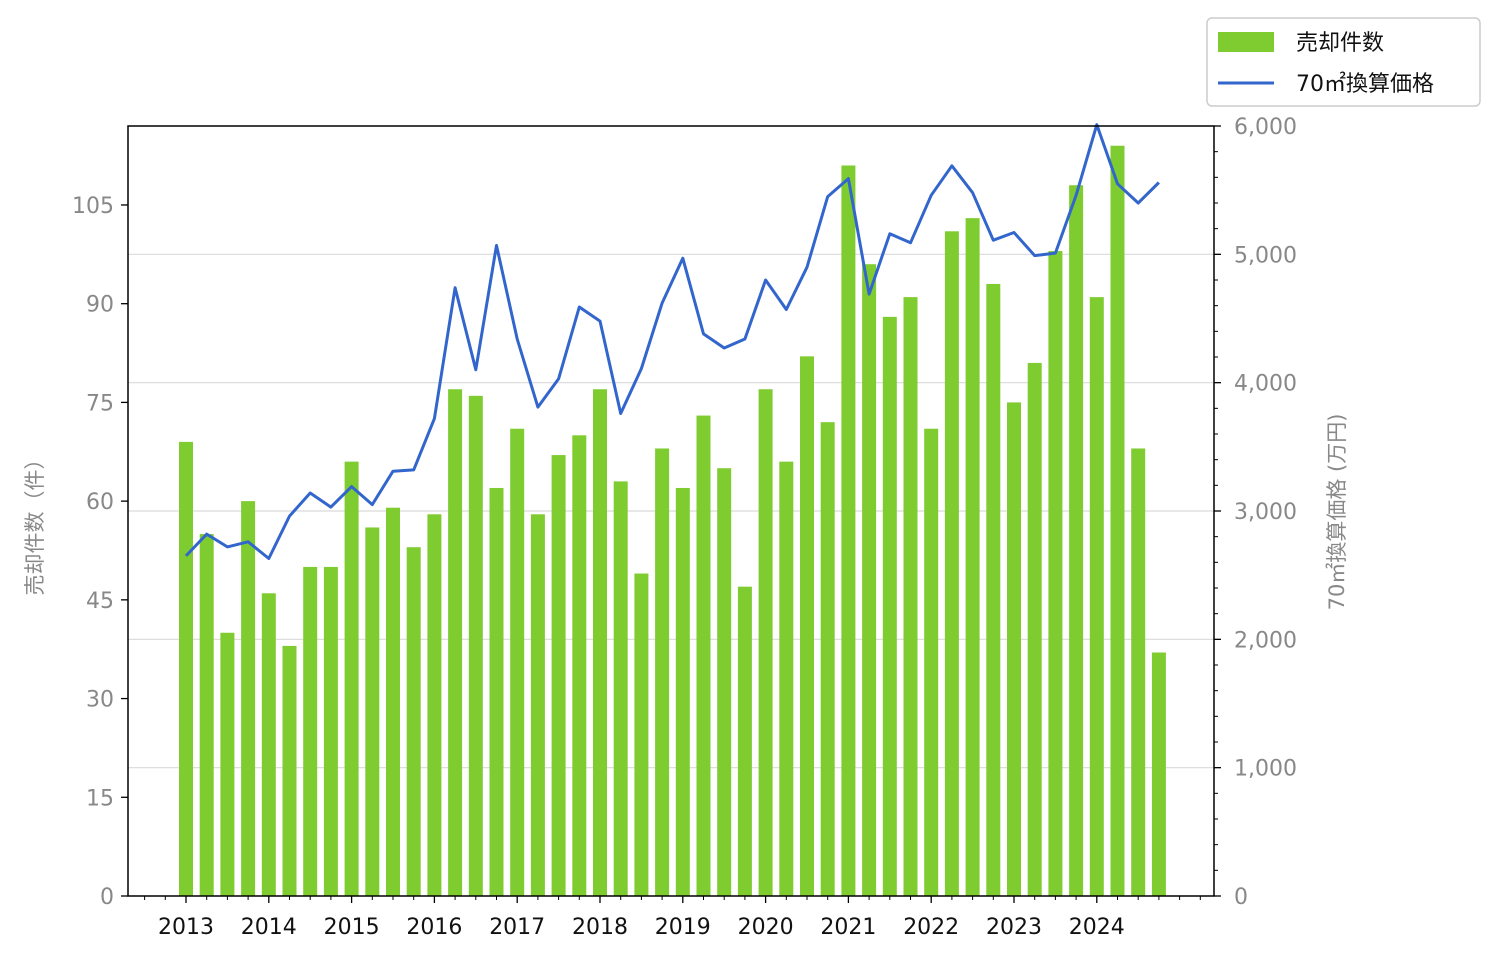  Describe the element at coordinates (1340, 43) in the screenshot. I see `legend-bar-label: 売却件数` at that location.